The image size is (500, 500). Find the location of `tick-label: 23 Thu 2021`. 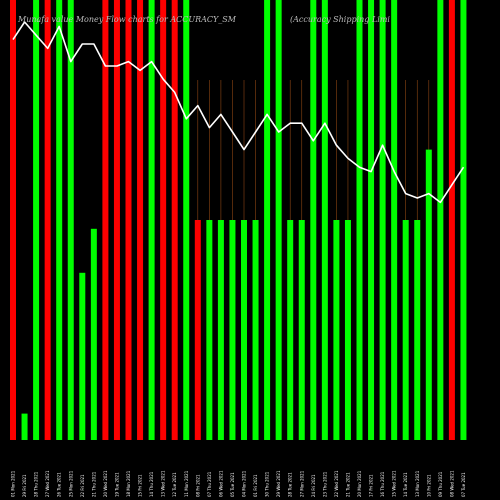

tick-label: 23 Thu 2021 is located at coordinates (324, 484).